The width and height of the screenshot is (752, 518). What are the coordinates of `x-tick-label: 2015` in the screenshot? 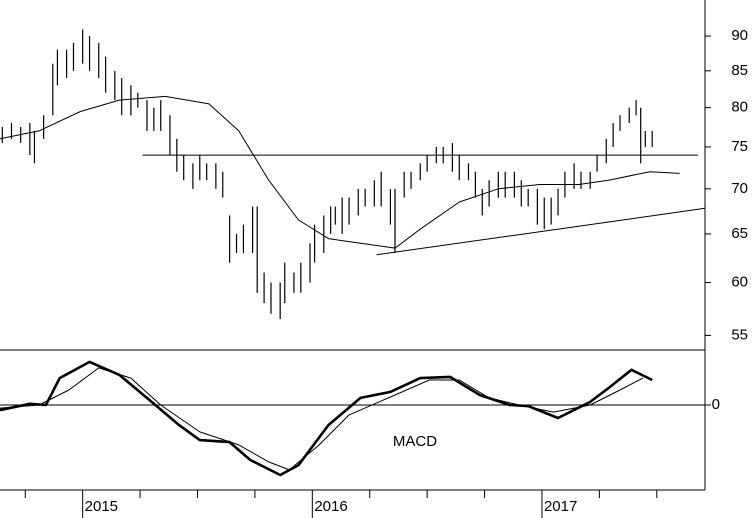 It's located at (101, 506).